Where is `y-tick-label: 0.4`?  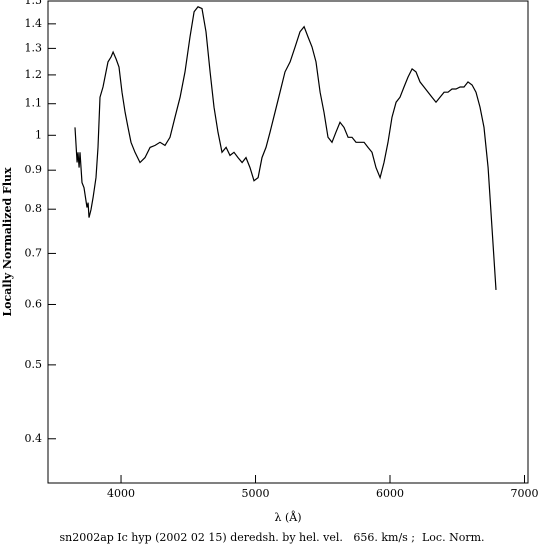
y-tick-label: 0.4 is located at coordinates (34, 438).